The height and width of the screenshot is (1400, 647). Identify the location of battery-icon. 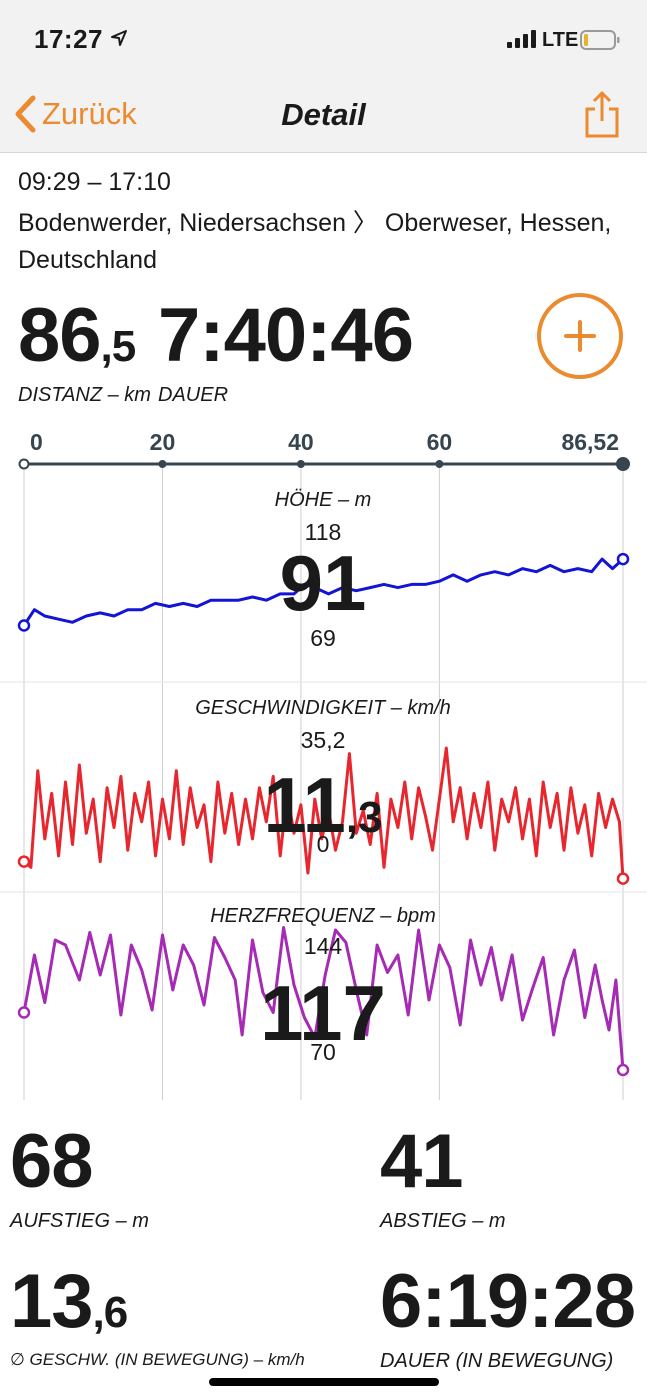
(600, 40).